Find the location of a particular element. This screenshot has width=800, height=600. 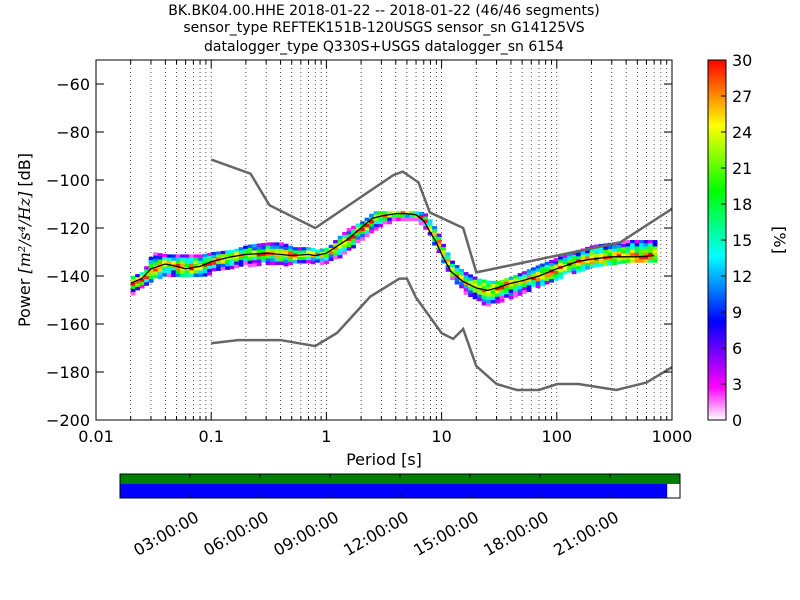

mode-curve is located at coordinates (392, 252).